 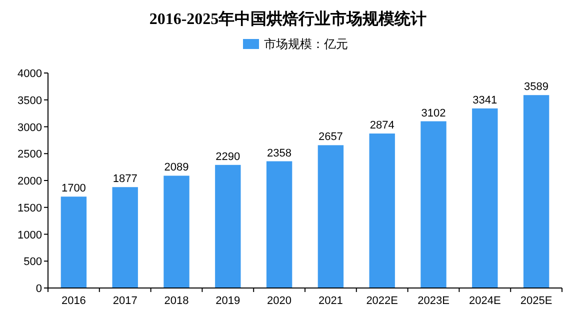 What do you see at coordinates (279, 153) in the screenshot?
I see `data-label: 2358` at bounding box center [279, 153].